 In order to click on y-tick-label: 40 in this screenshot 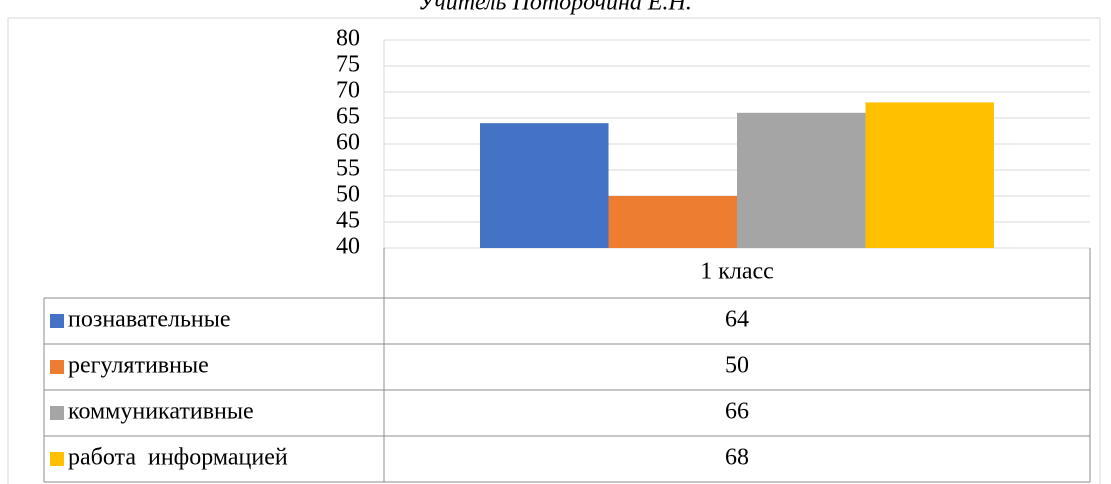, I will do `click(348, 247)`.